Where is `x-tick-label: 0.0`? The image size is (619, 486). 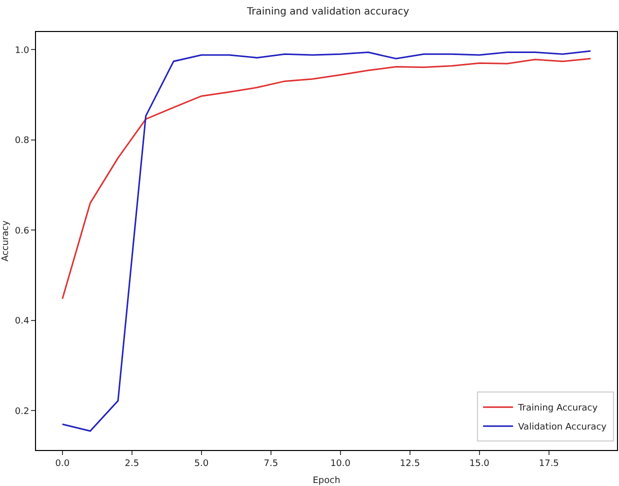
x-tick-label: 0.0 is located at coordinates (62, 463).